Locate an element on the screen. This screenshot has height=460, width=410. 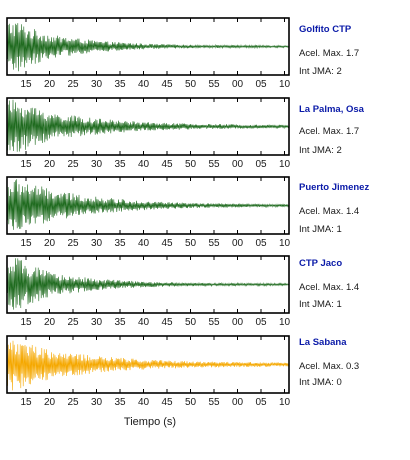
panel-4-trace is located at coordinates (148, 365).